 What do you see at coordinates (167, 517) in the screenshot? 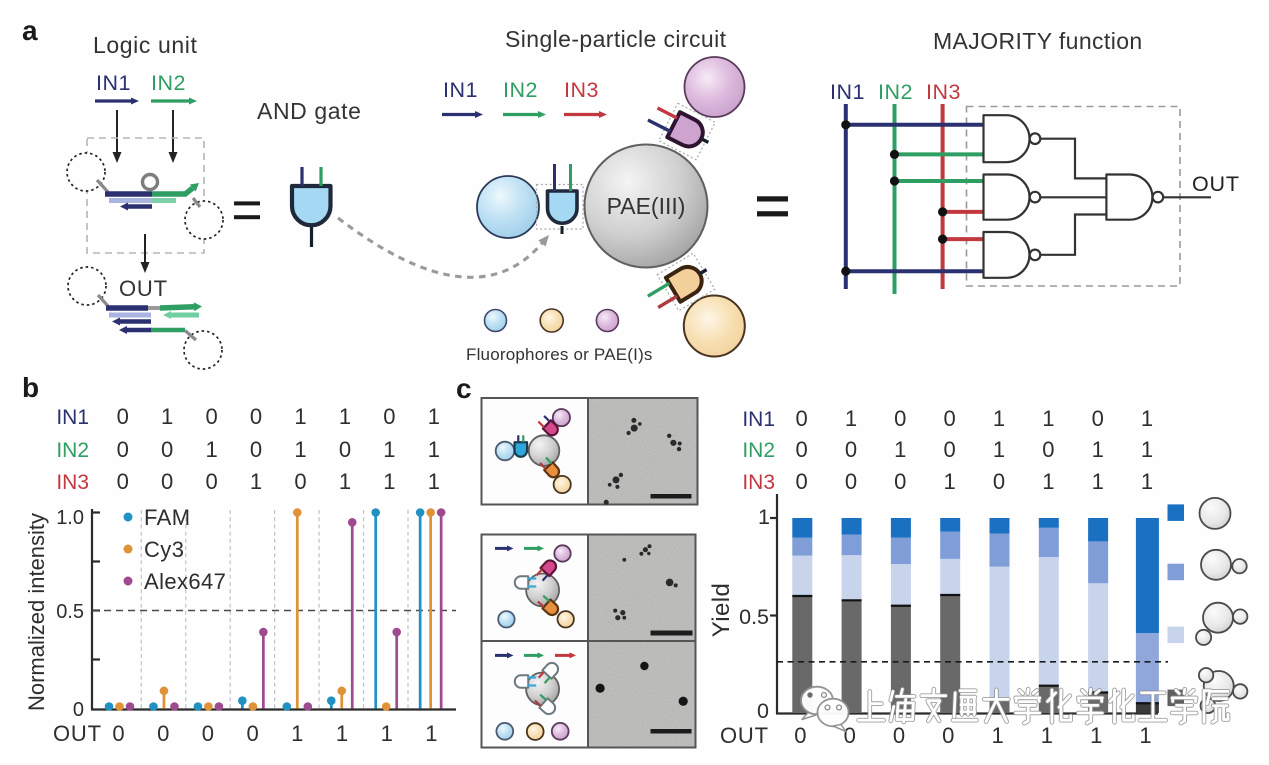
I see `svg-text: FAM` at bounding box center [167, 517].